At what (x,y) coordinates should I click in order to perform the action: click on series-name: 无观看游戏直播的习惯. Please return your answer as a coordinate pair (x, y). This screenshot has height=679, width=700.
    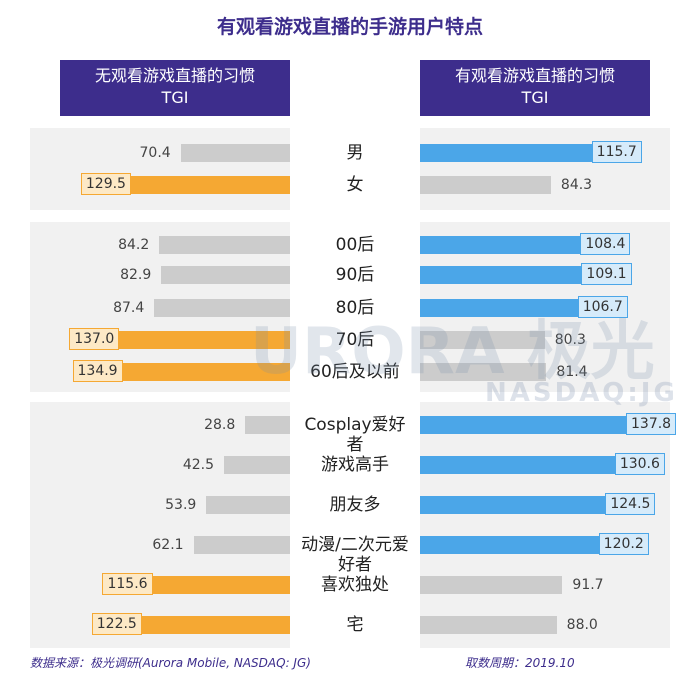
    Looking at the image, I should click on (174, 75).